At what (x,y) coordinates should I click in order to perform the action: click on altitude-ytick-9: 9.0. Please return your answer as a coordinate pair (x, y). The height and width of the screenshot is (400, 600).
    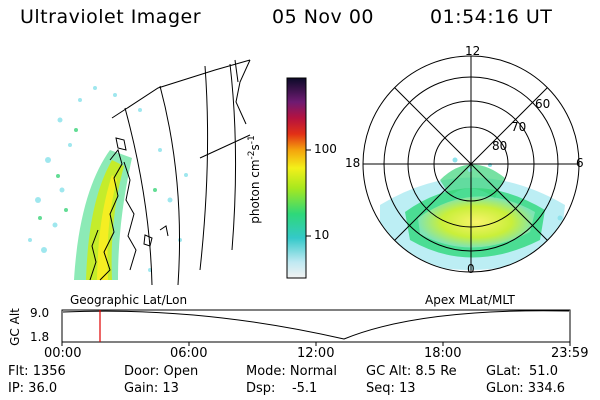
    Looking at the image, I should click on (40, 313).